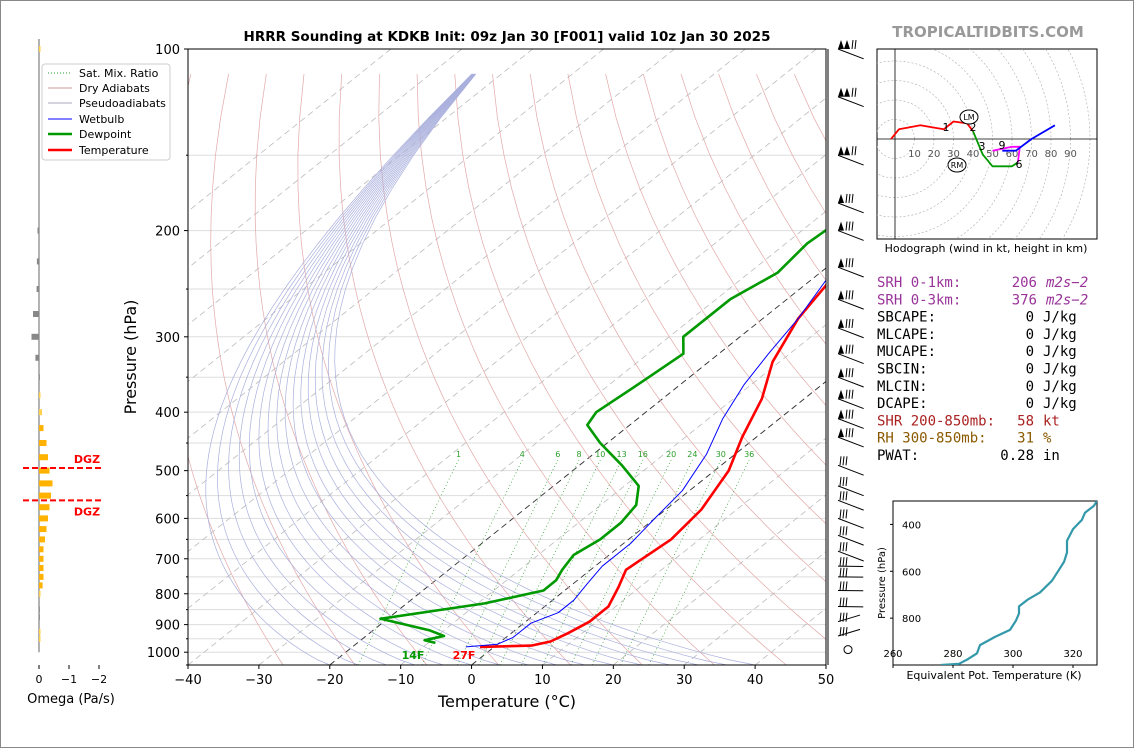  I want to click on x-tick-label: 50, so click(826, 680).